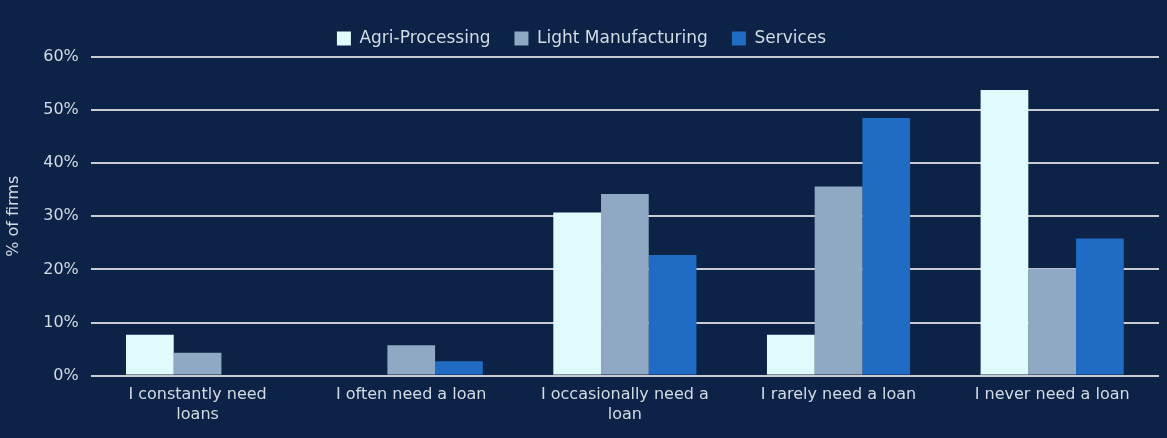 The width and height of the screenshot is (1167, 438). What do you see at coordinates (61, 321) in the screenshot?
I see `y-tick-label: 10%` at bounding box center [61, 321].